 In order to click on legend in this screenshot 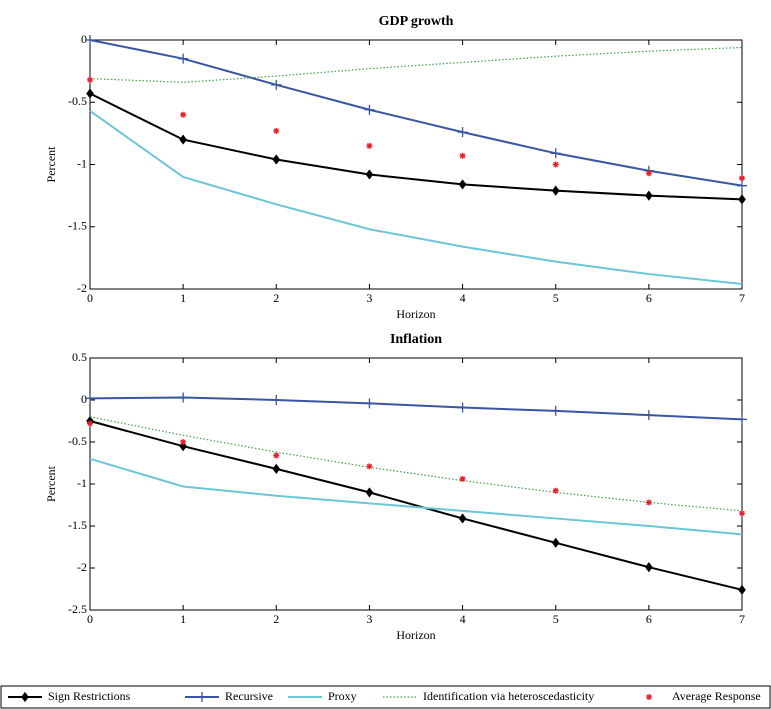, I will do `click(385, 697)`.